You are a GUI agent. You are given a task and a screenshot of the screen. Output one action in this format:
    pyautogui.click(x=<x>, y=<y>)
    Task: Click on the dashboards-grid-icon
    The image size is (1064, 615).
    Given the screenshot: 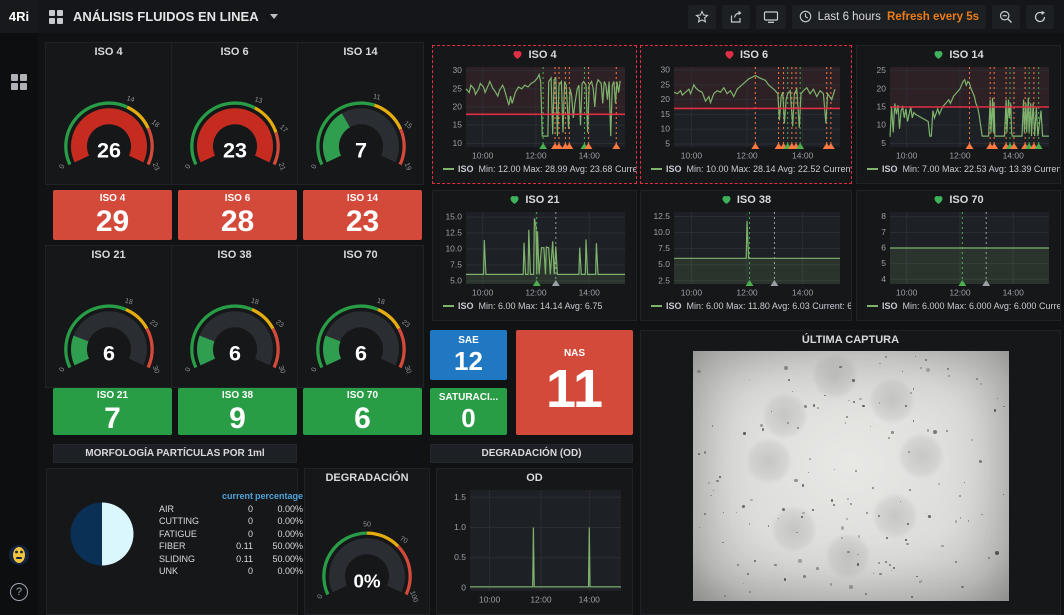 What is the action you would take?
    pyautogui.click(x=19, y=84)
    